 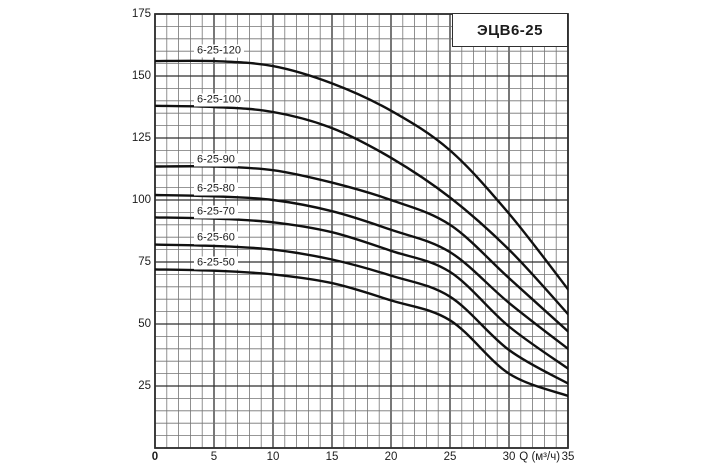 I want to click on y-tick-label: 150, so click(x=141, y=76).